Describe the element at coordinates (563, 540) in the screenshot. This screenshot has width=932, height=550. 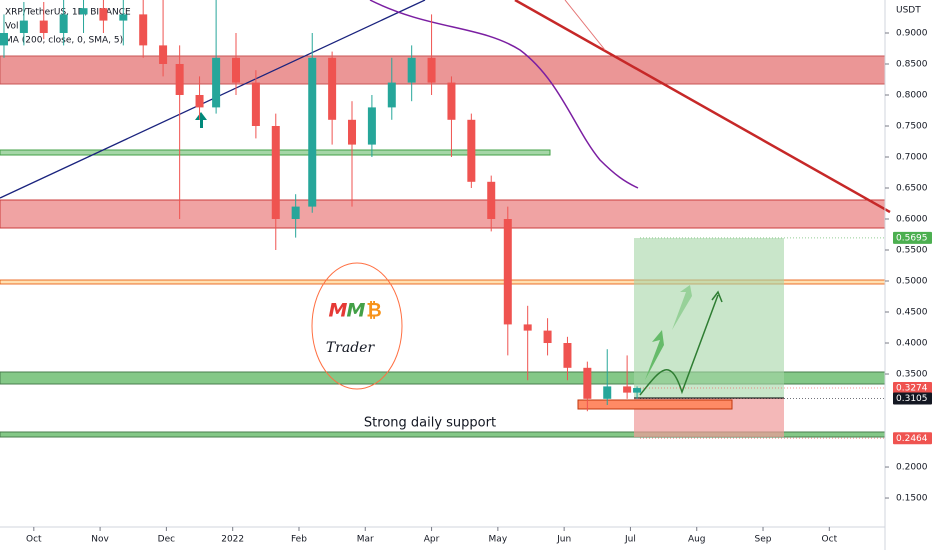
I see `x-tick-label: Jun` at that location.